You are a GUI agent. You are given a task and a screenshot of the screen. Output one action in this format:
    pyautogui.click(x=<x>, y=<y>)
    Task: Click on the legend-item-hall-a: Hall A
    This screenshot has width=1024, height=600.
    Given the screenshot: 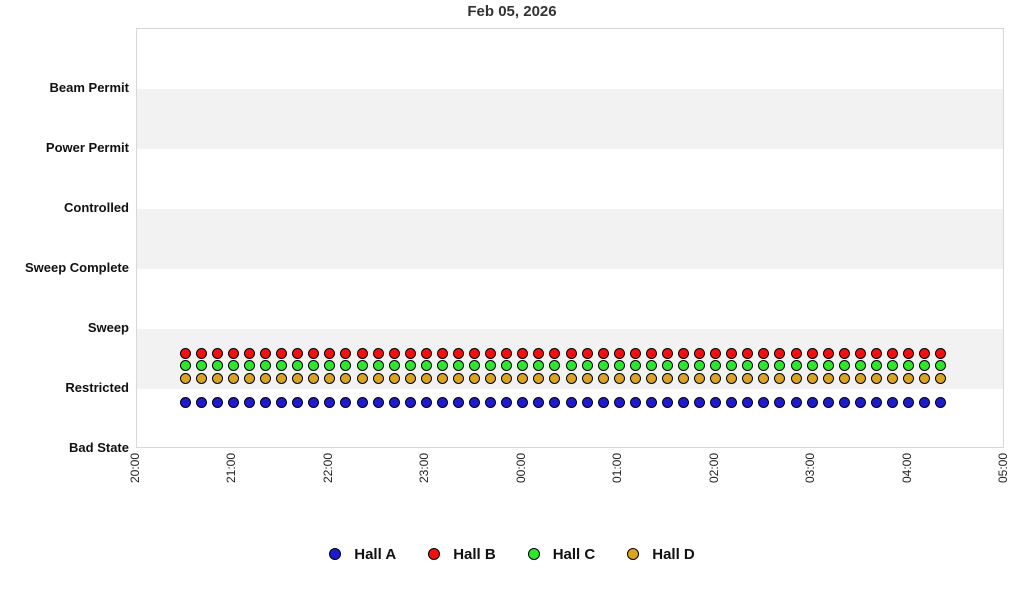 What is the action you would take?
    pyautogui.click(x=362, y=554)
    